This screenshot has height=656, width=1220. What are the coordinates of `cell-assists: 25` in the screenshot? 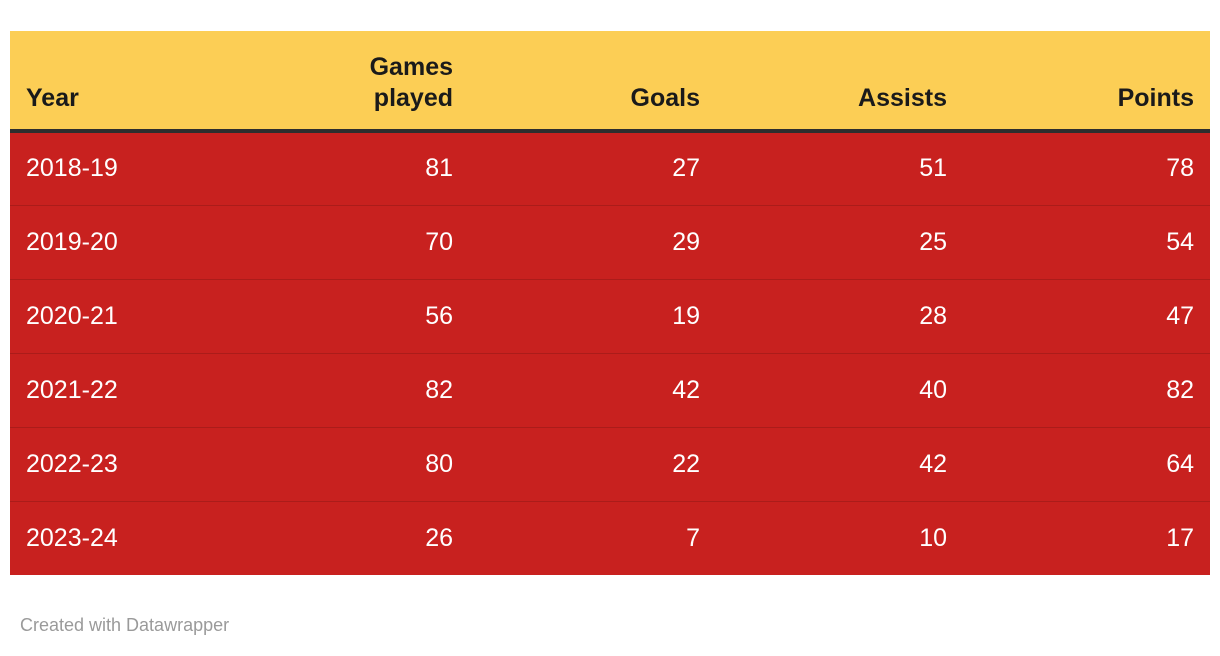 It's located at (839, 241).